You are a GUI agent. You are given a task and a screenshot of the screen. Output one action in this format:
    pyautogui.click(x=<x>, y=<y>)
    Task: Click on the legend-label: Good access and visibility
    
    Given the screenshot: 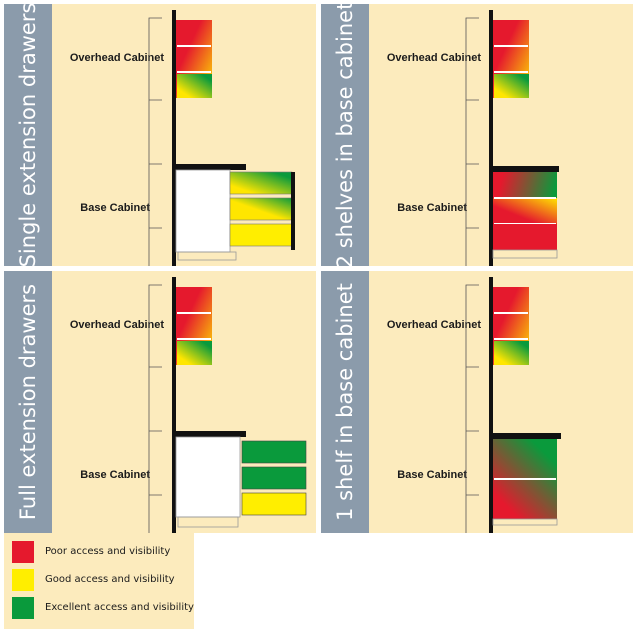 What is the action you would take?
    pyautogui.click(x=110, y=579)
    